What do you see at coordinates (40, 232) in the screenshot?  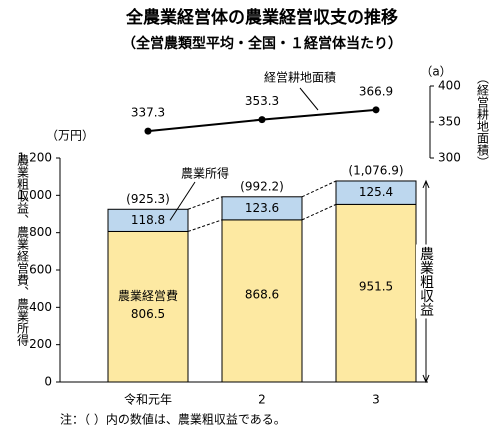 I see `y-tick-label: 800` at bounding box center [40, 232].